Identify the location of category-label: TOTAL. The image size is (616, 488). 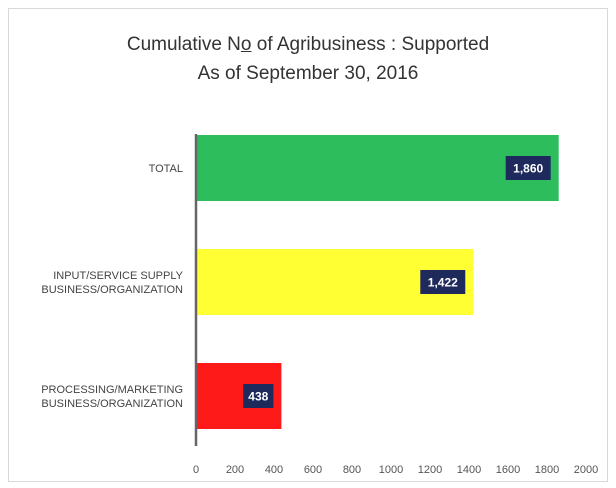
(166, 169).